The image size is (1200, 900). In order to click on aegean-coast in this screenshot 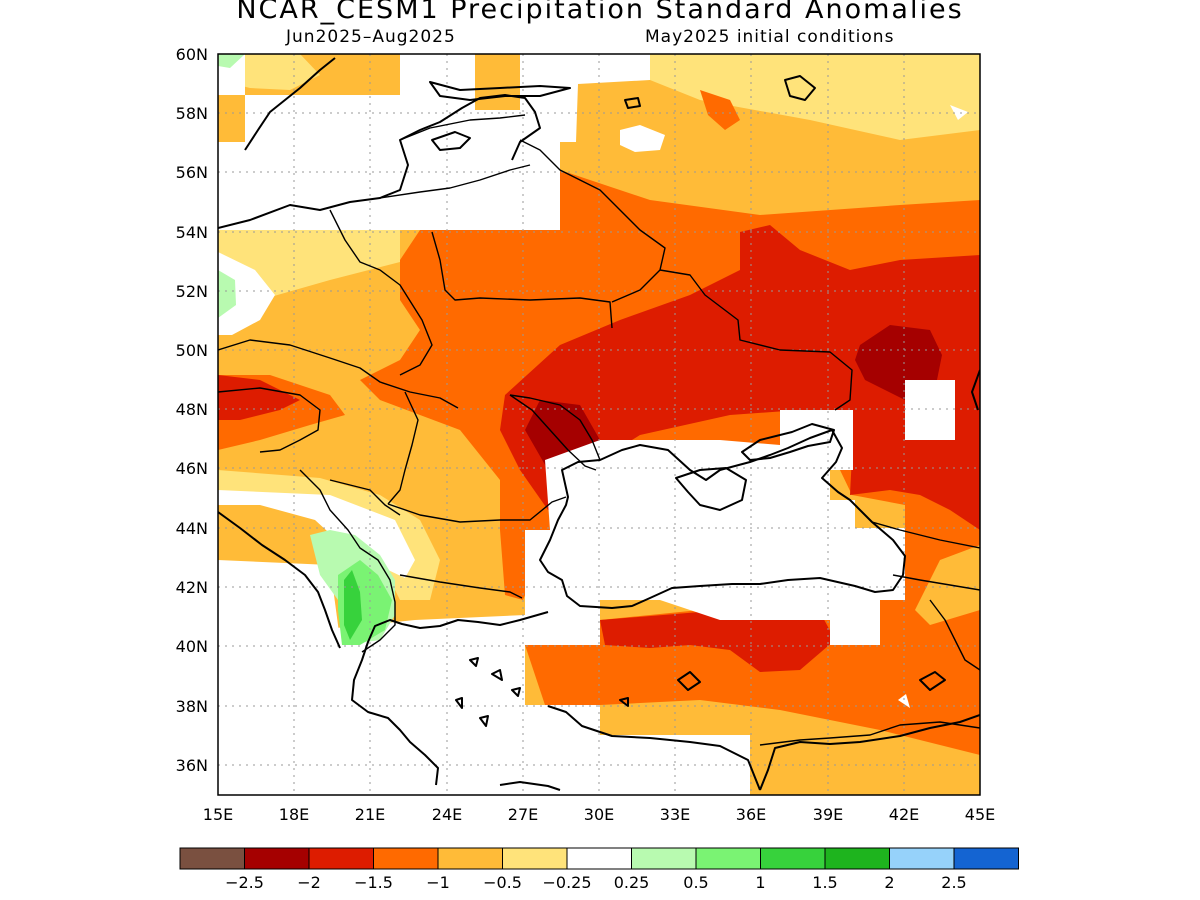, I will do `click(450, 698)`.